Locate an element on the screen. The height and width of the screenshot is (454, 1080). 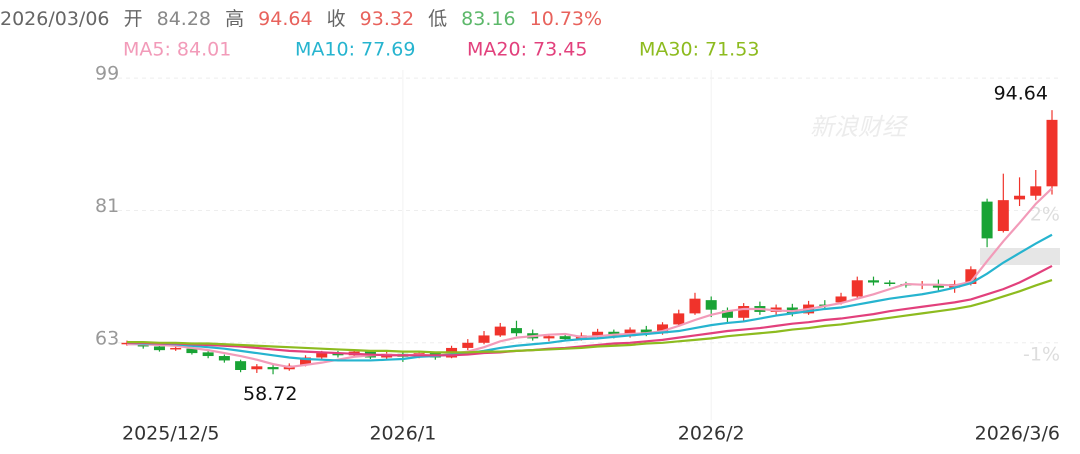
y-tick-label: 99 is located at coordinates (107, 74).